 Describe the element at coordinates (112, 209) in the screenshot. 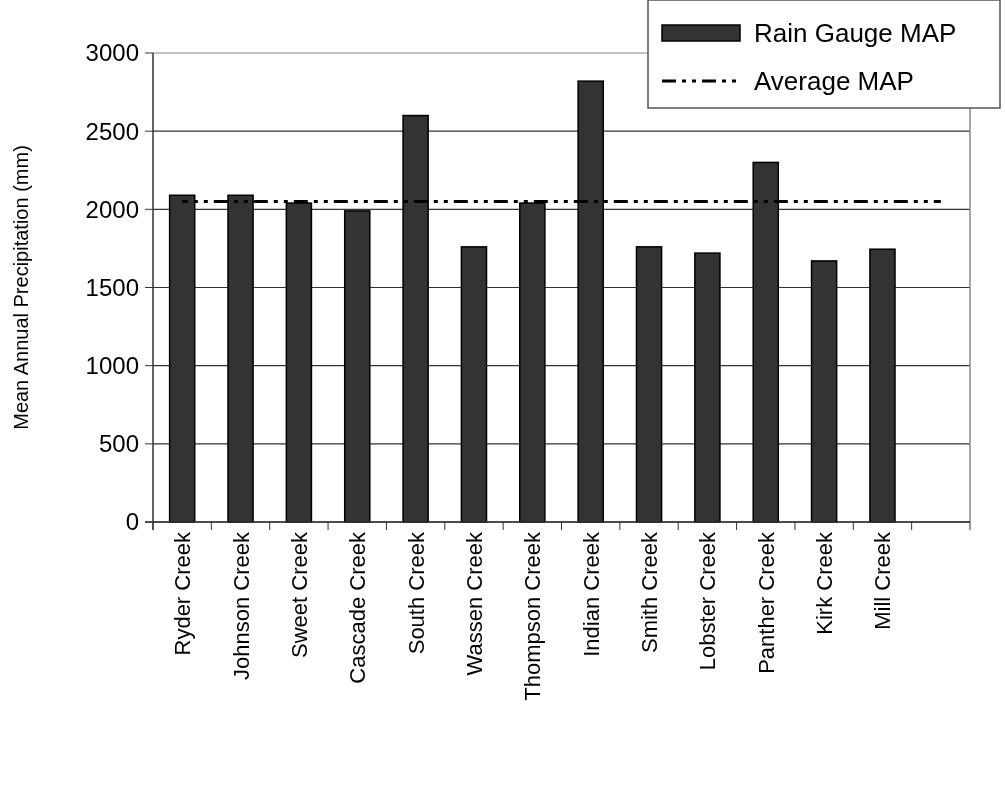

I see `y-tick-label: 2000` at that location.